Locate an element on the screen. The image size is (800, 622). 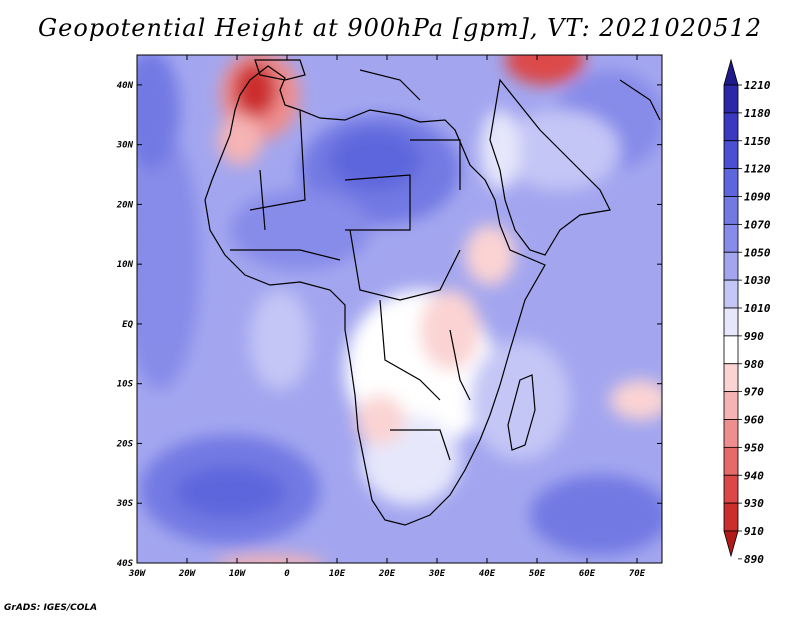
colorbar-label: 1150 is located at coordinates (757, 141).